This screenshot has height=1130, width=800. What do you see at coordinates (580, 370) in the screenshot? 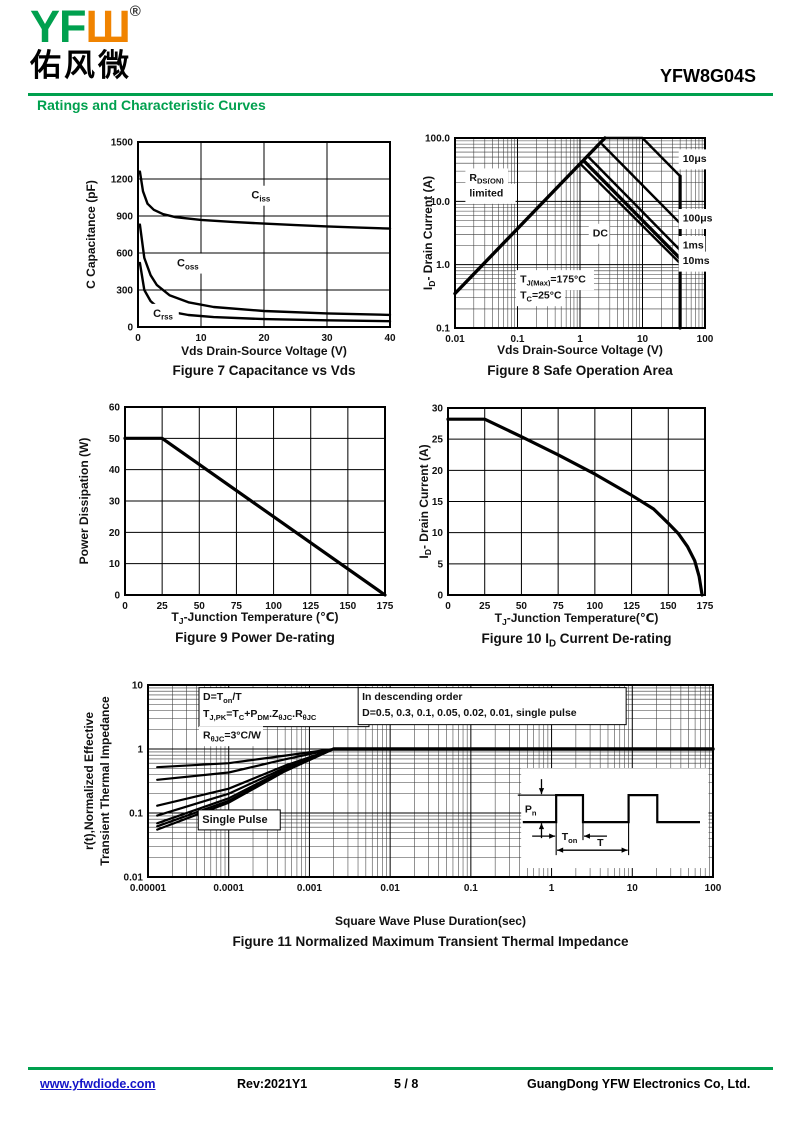
I see `svg-text: Figure 8 Safe Operation Area` at bounding box center [580, 370].